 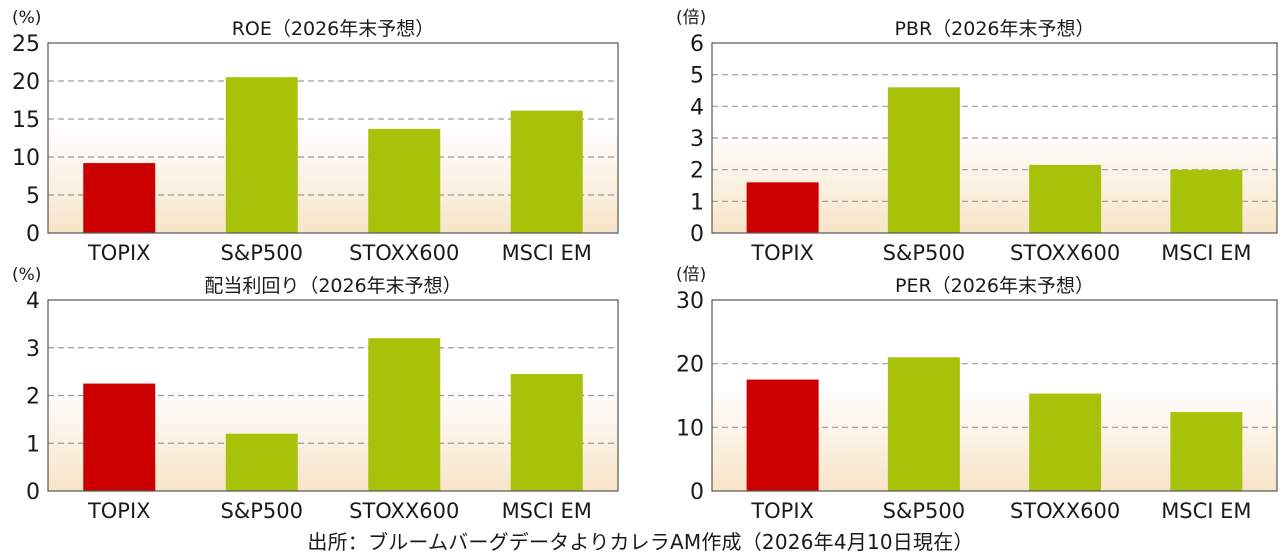 I want to click on source-note: 出所：ブルームバーグデータよりカレラAM作成（2026年4月10日現在）, so click(x=640, y=542).